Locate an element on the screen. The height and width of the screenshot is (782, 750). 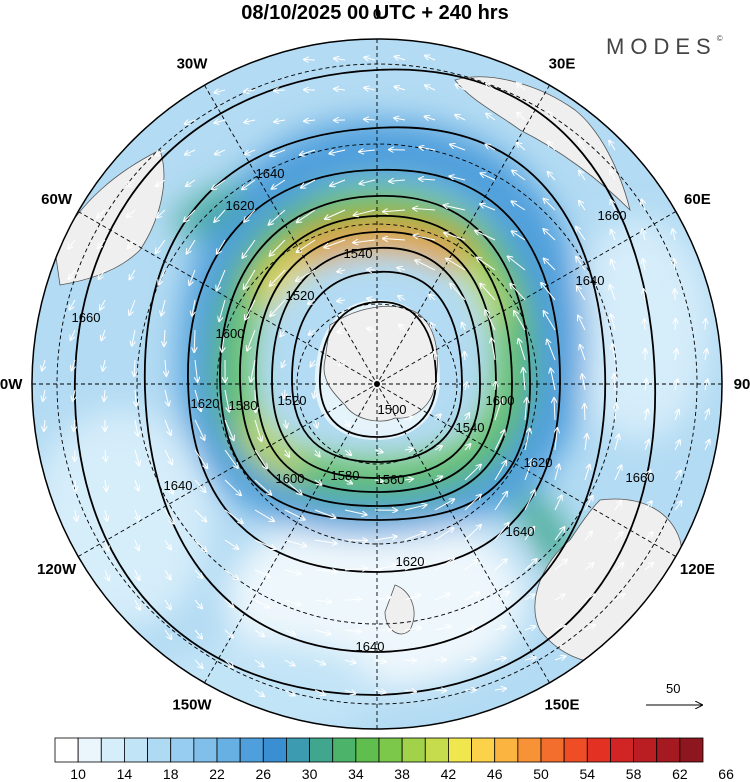
contour-label: 1520 is located at coordinates (300, 295).